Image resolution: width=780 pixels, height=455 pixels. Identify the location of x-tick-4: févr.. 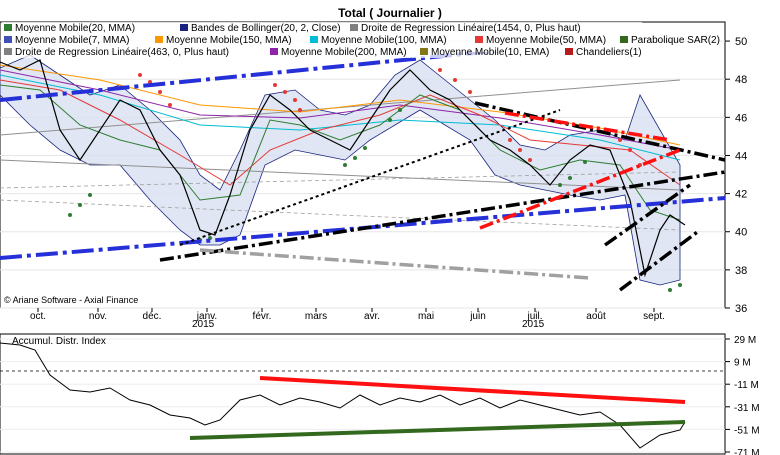
(262, 316).